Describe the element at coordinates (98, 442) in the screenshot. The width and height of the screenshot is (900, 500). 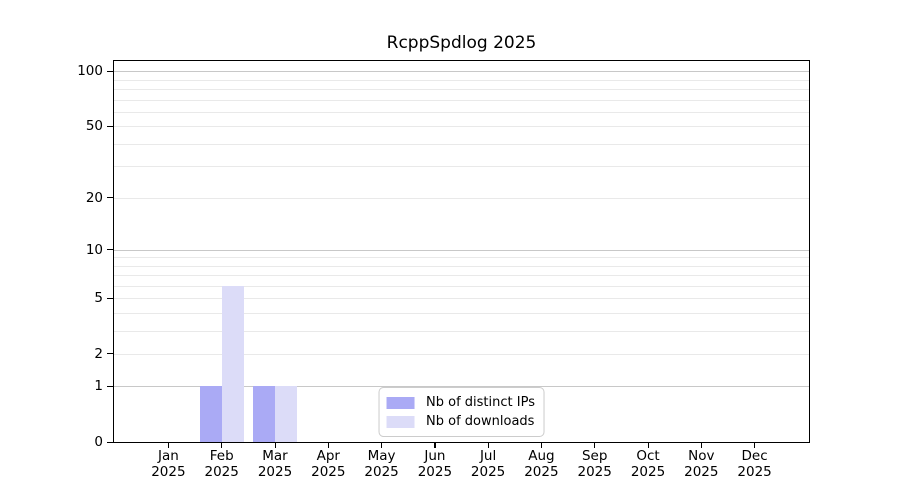
I see `y-tick-label-0: 0` at that location.